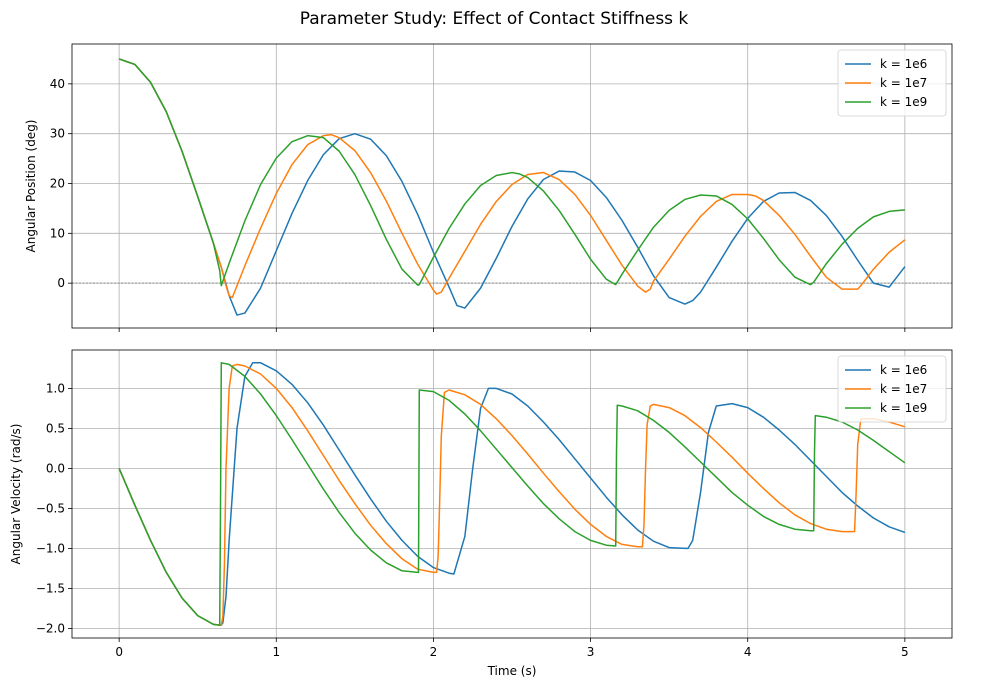 The image size is (989, 690). What do you see at coordinates (57, 233) in the screenshot?
I see `y-tick-label: 10` at bounding box center [57, 233].